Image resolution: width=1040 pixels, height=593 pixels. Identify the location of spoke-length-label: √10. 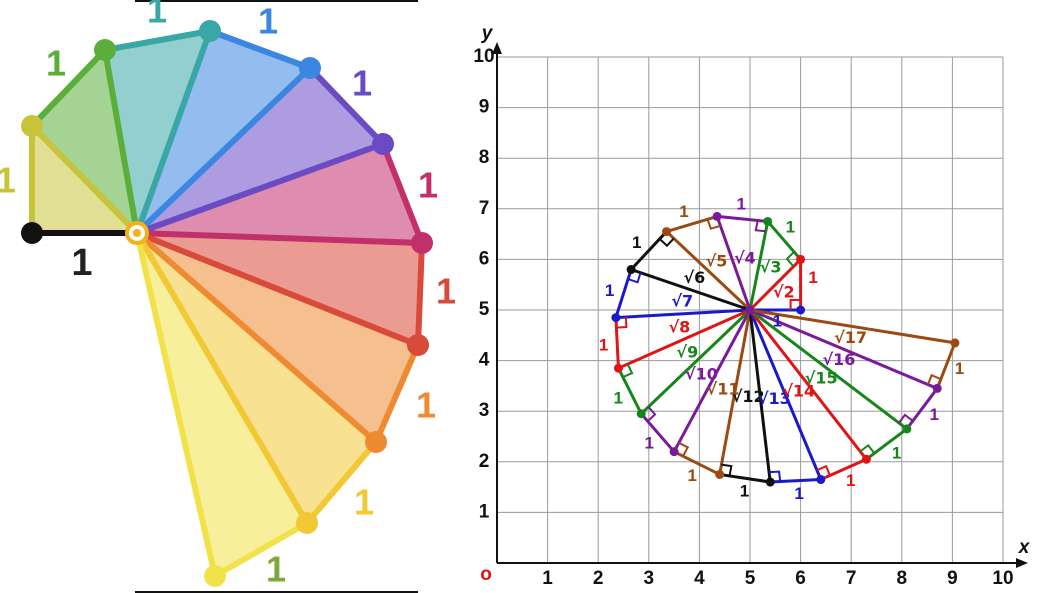
(701, 374).